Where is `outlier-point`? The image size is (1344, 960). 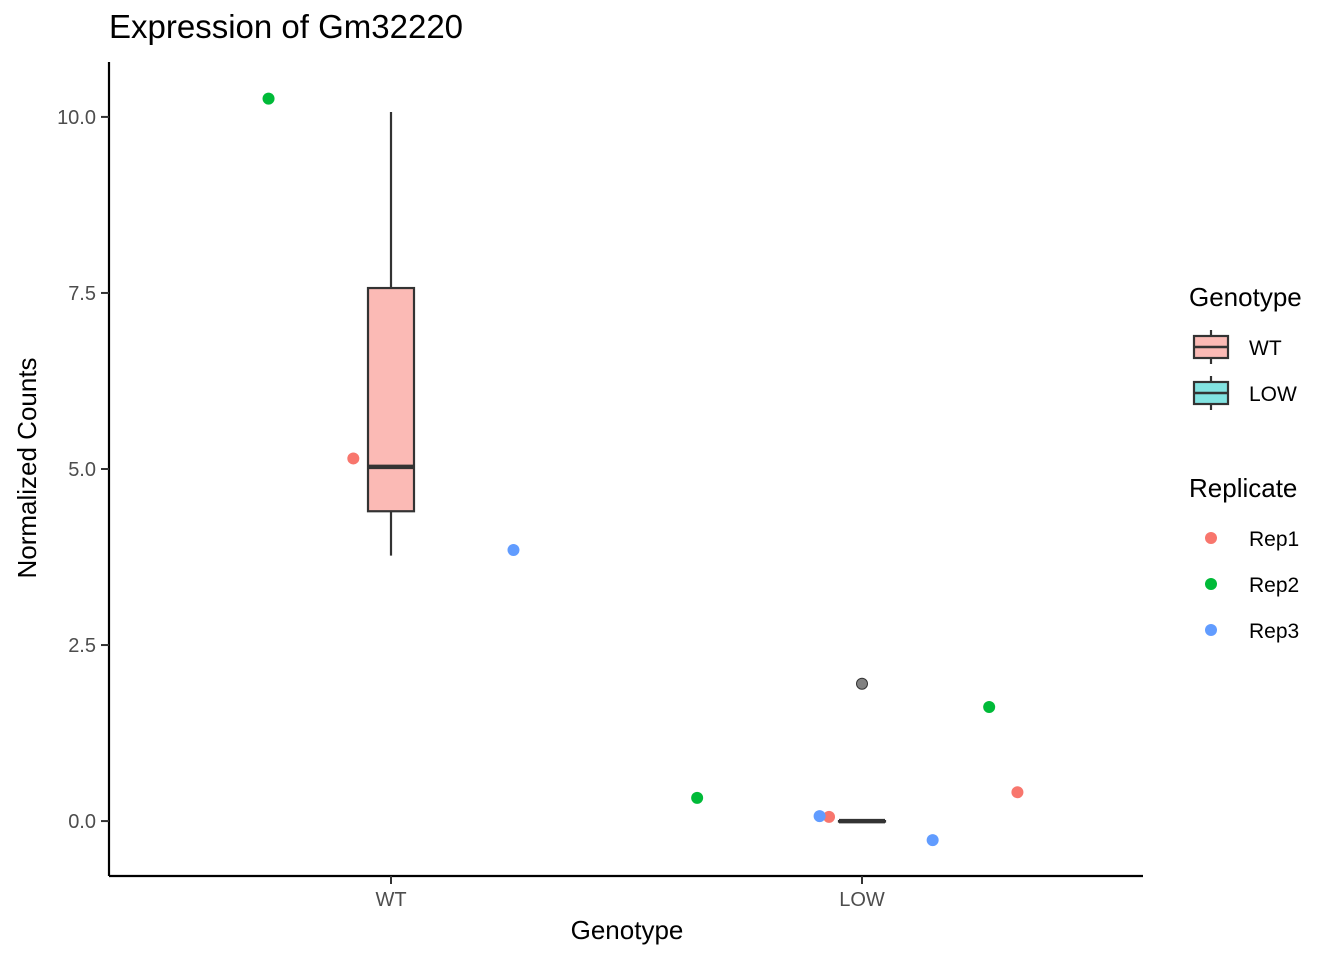 outlier-point is located at coordinates (862, 683).